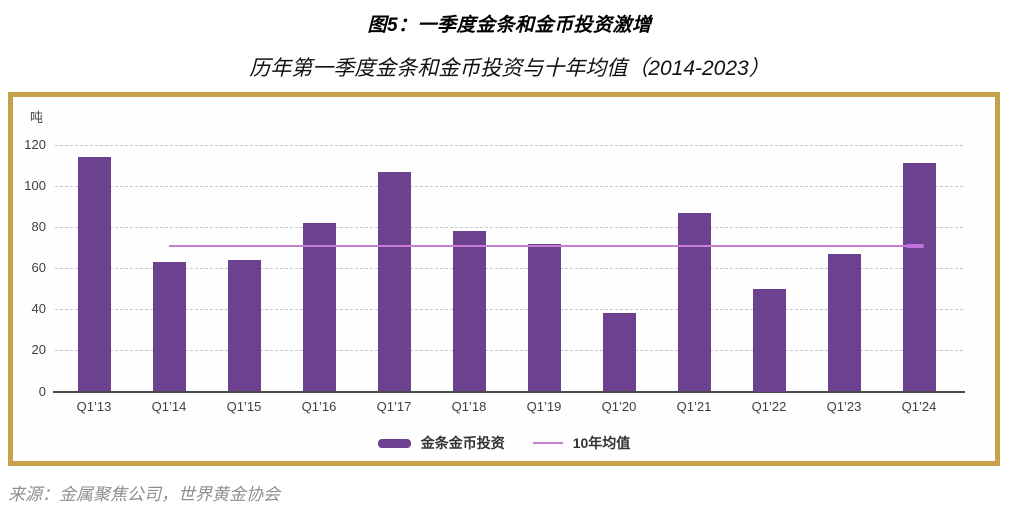  I want to click on bar-Q1’19, so click(544, 317).